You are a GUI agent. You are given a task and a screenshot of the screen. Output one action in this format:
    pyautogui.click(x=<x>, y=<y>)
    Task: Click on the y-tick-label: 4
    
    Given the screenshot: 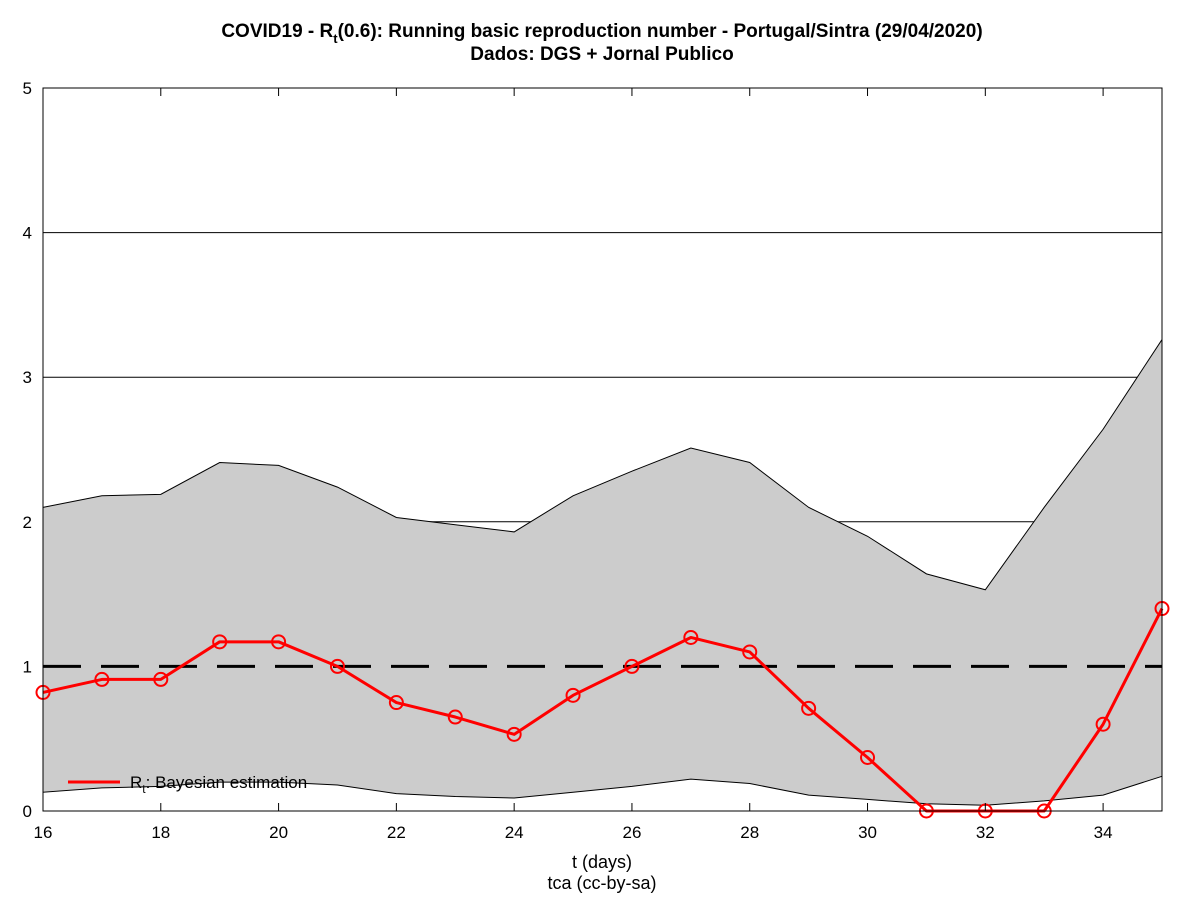 What is the action you would take?
    pyautogui.click(x=27, y=233)
    